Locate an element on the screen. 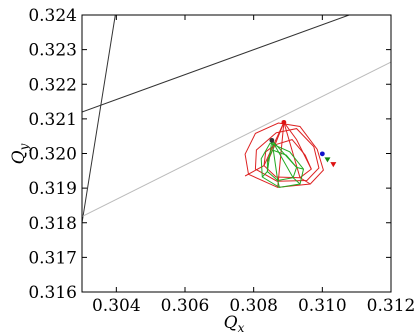 The image size is (414, 334). y-tick-label: 0.322 is located at coordinates (52, 85).